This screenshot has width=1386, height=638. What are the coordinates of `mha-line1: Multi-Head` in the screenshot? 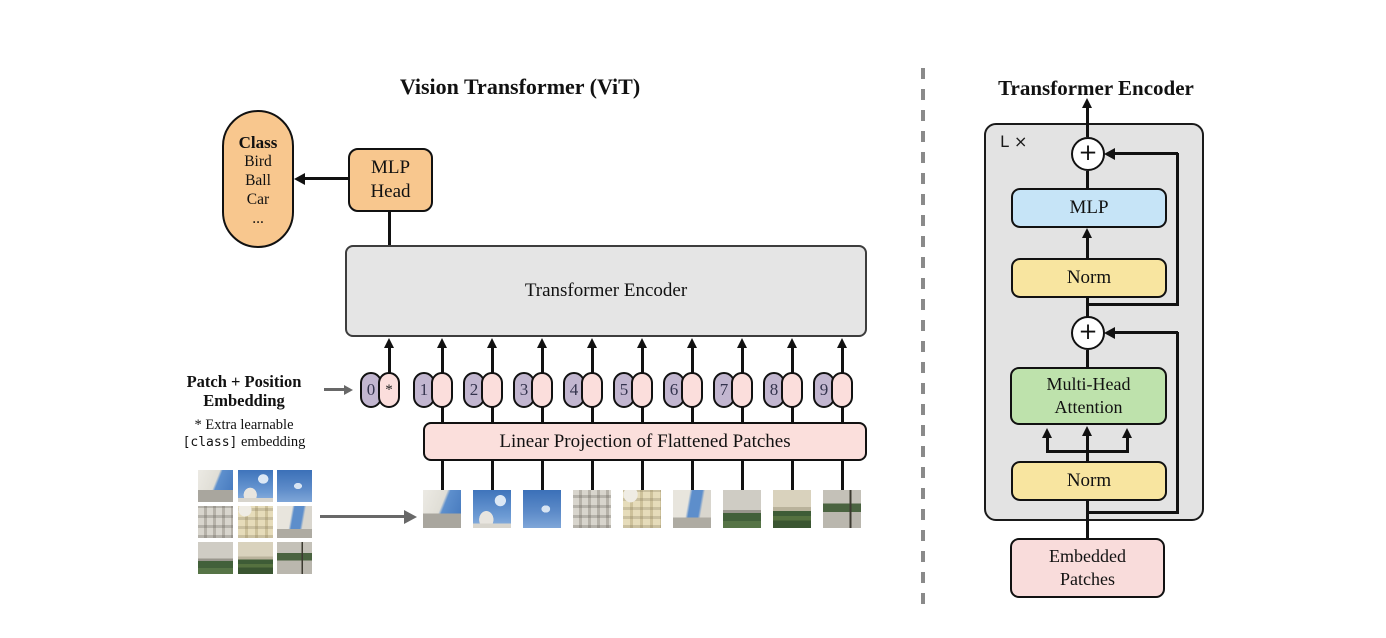 It's located at (1088, 384).